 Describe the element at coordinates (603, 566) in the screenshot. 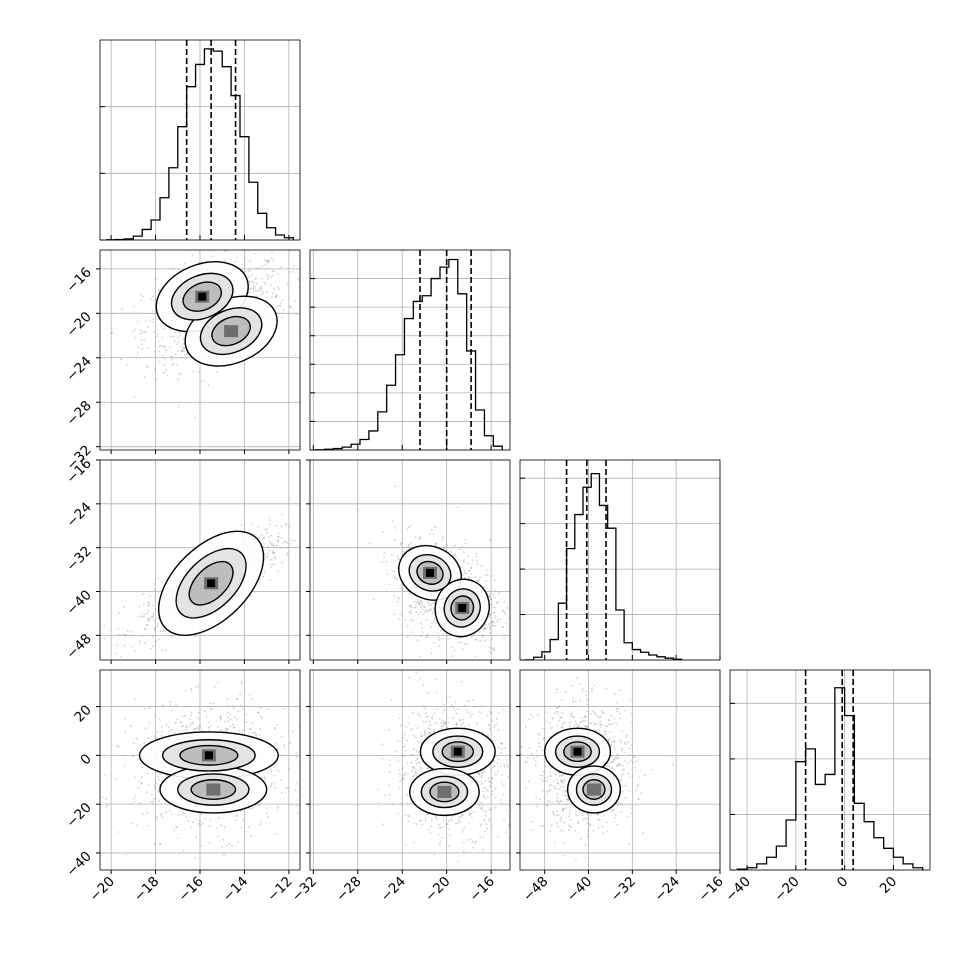

I see `hist-2-steps` at that location.